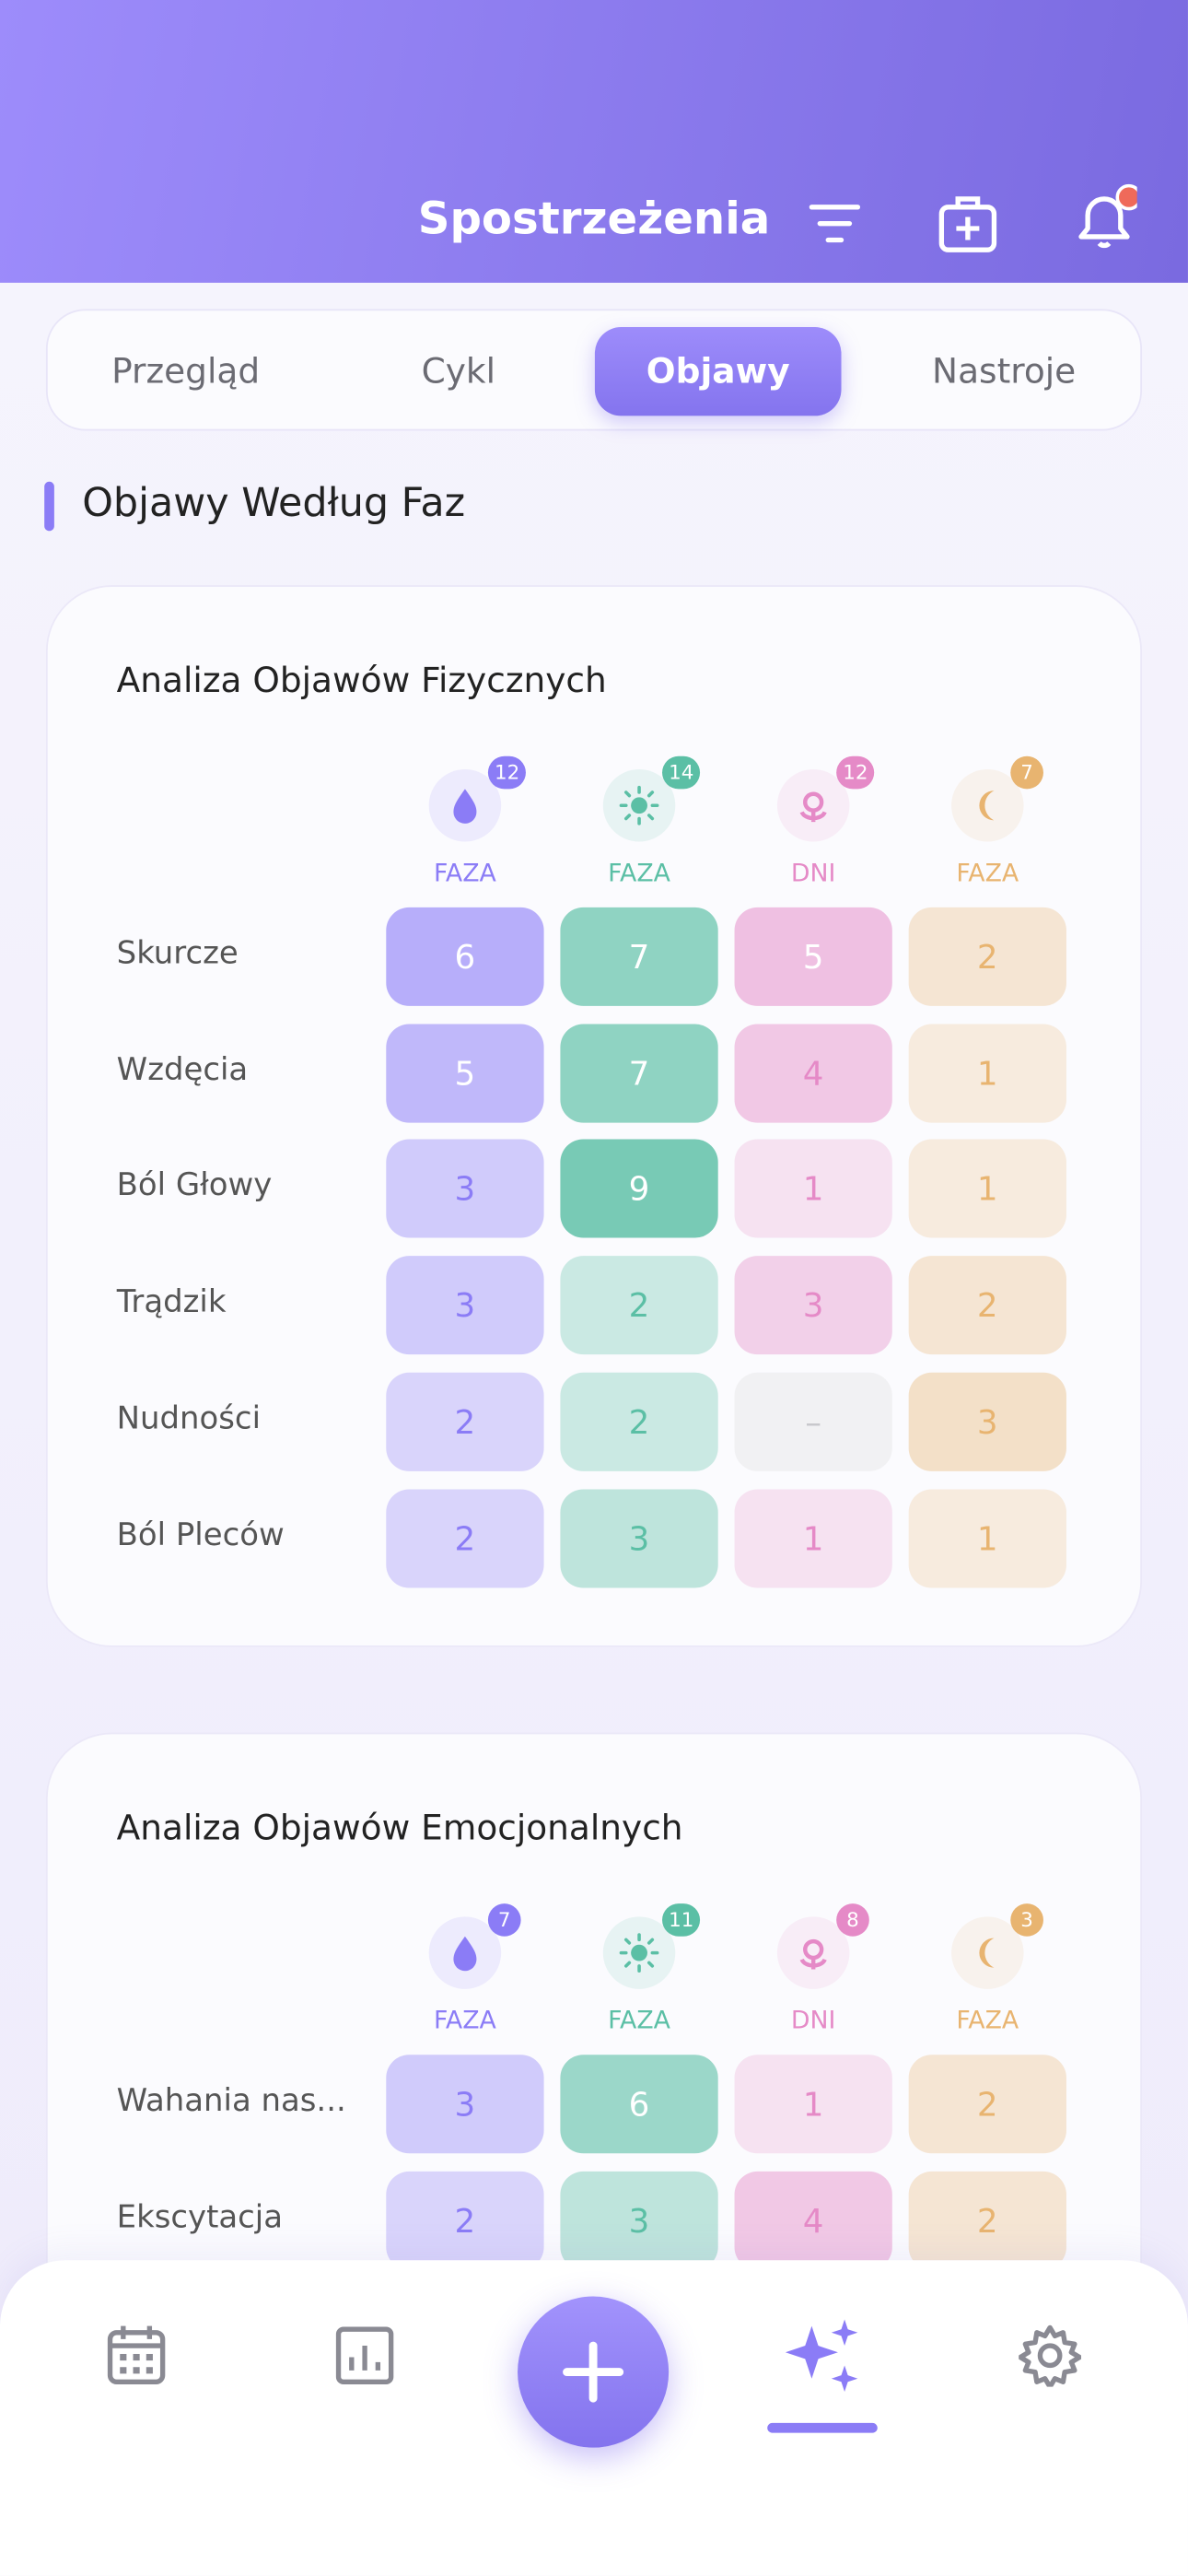 This screenshot has width=1188, height=2576. What do you see at coordinates (594, 2372) in the screenshot?
I see `add-button` at bounding box center [594, 2372].